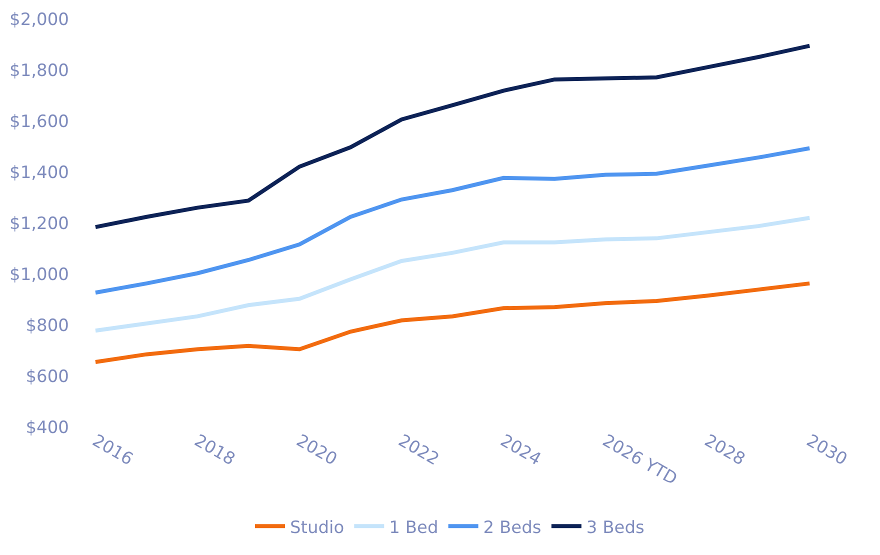 The image size is (880, 555). Describe the element at coordinates (39, 122) in the screenshot. I see `y-tick-label: $1,600` at that location.